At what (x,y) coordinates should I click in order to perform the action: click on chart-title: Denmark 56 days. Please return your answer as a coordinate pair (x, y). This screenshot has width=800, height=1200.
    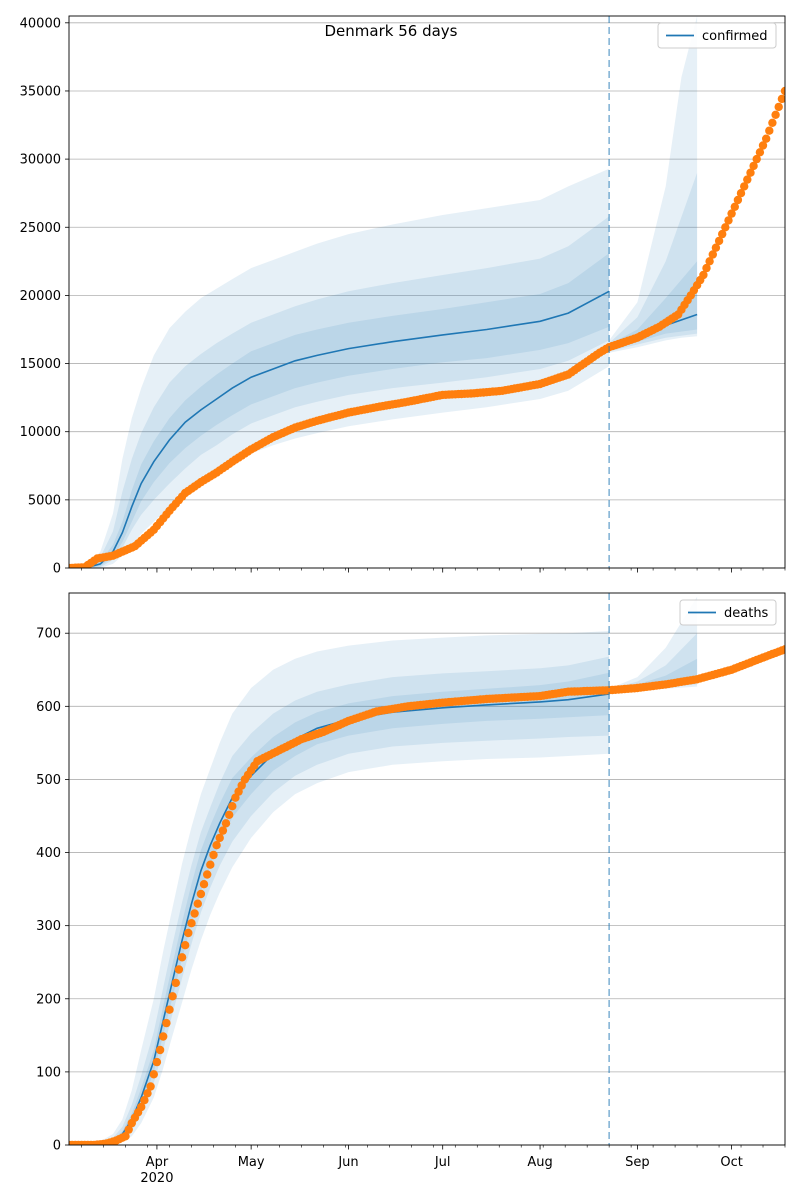
    Looking at the image, I should click on (391, 31).